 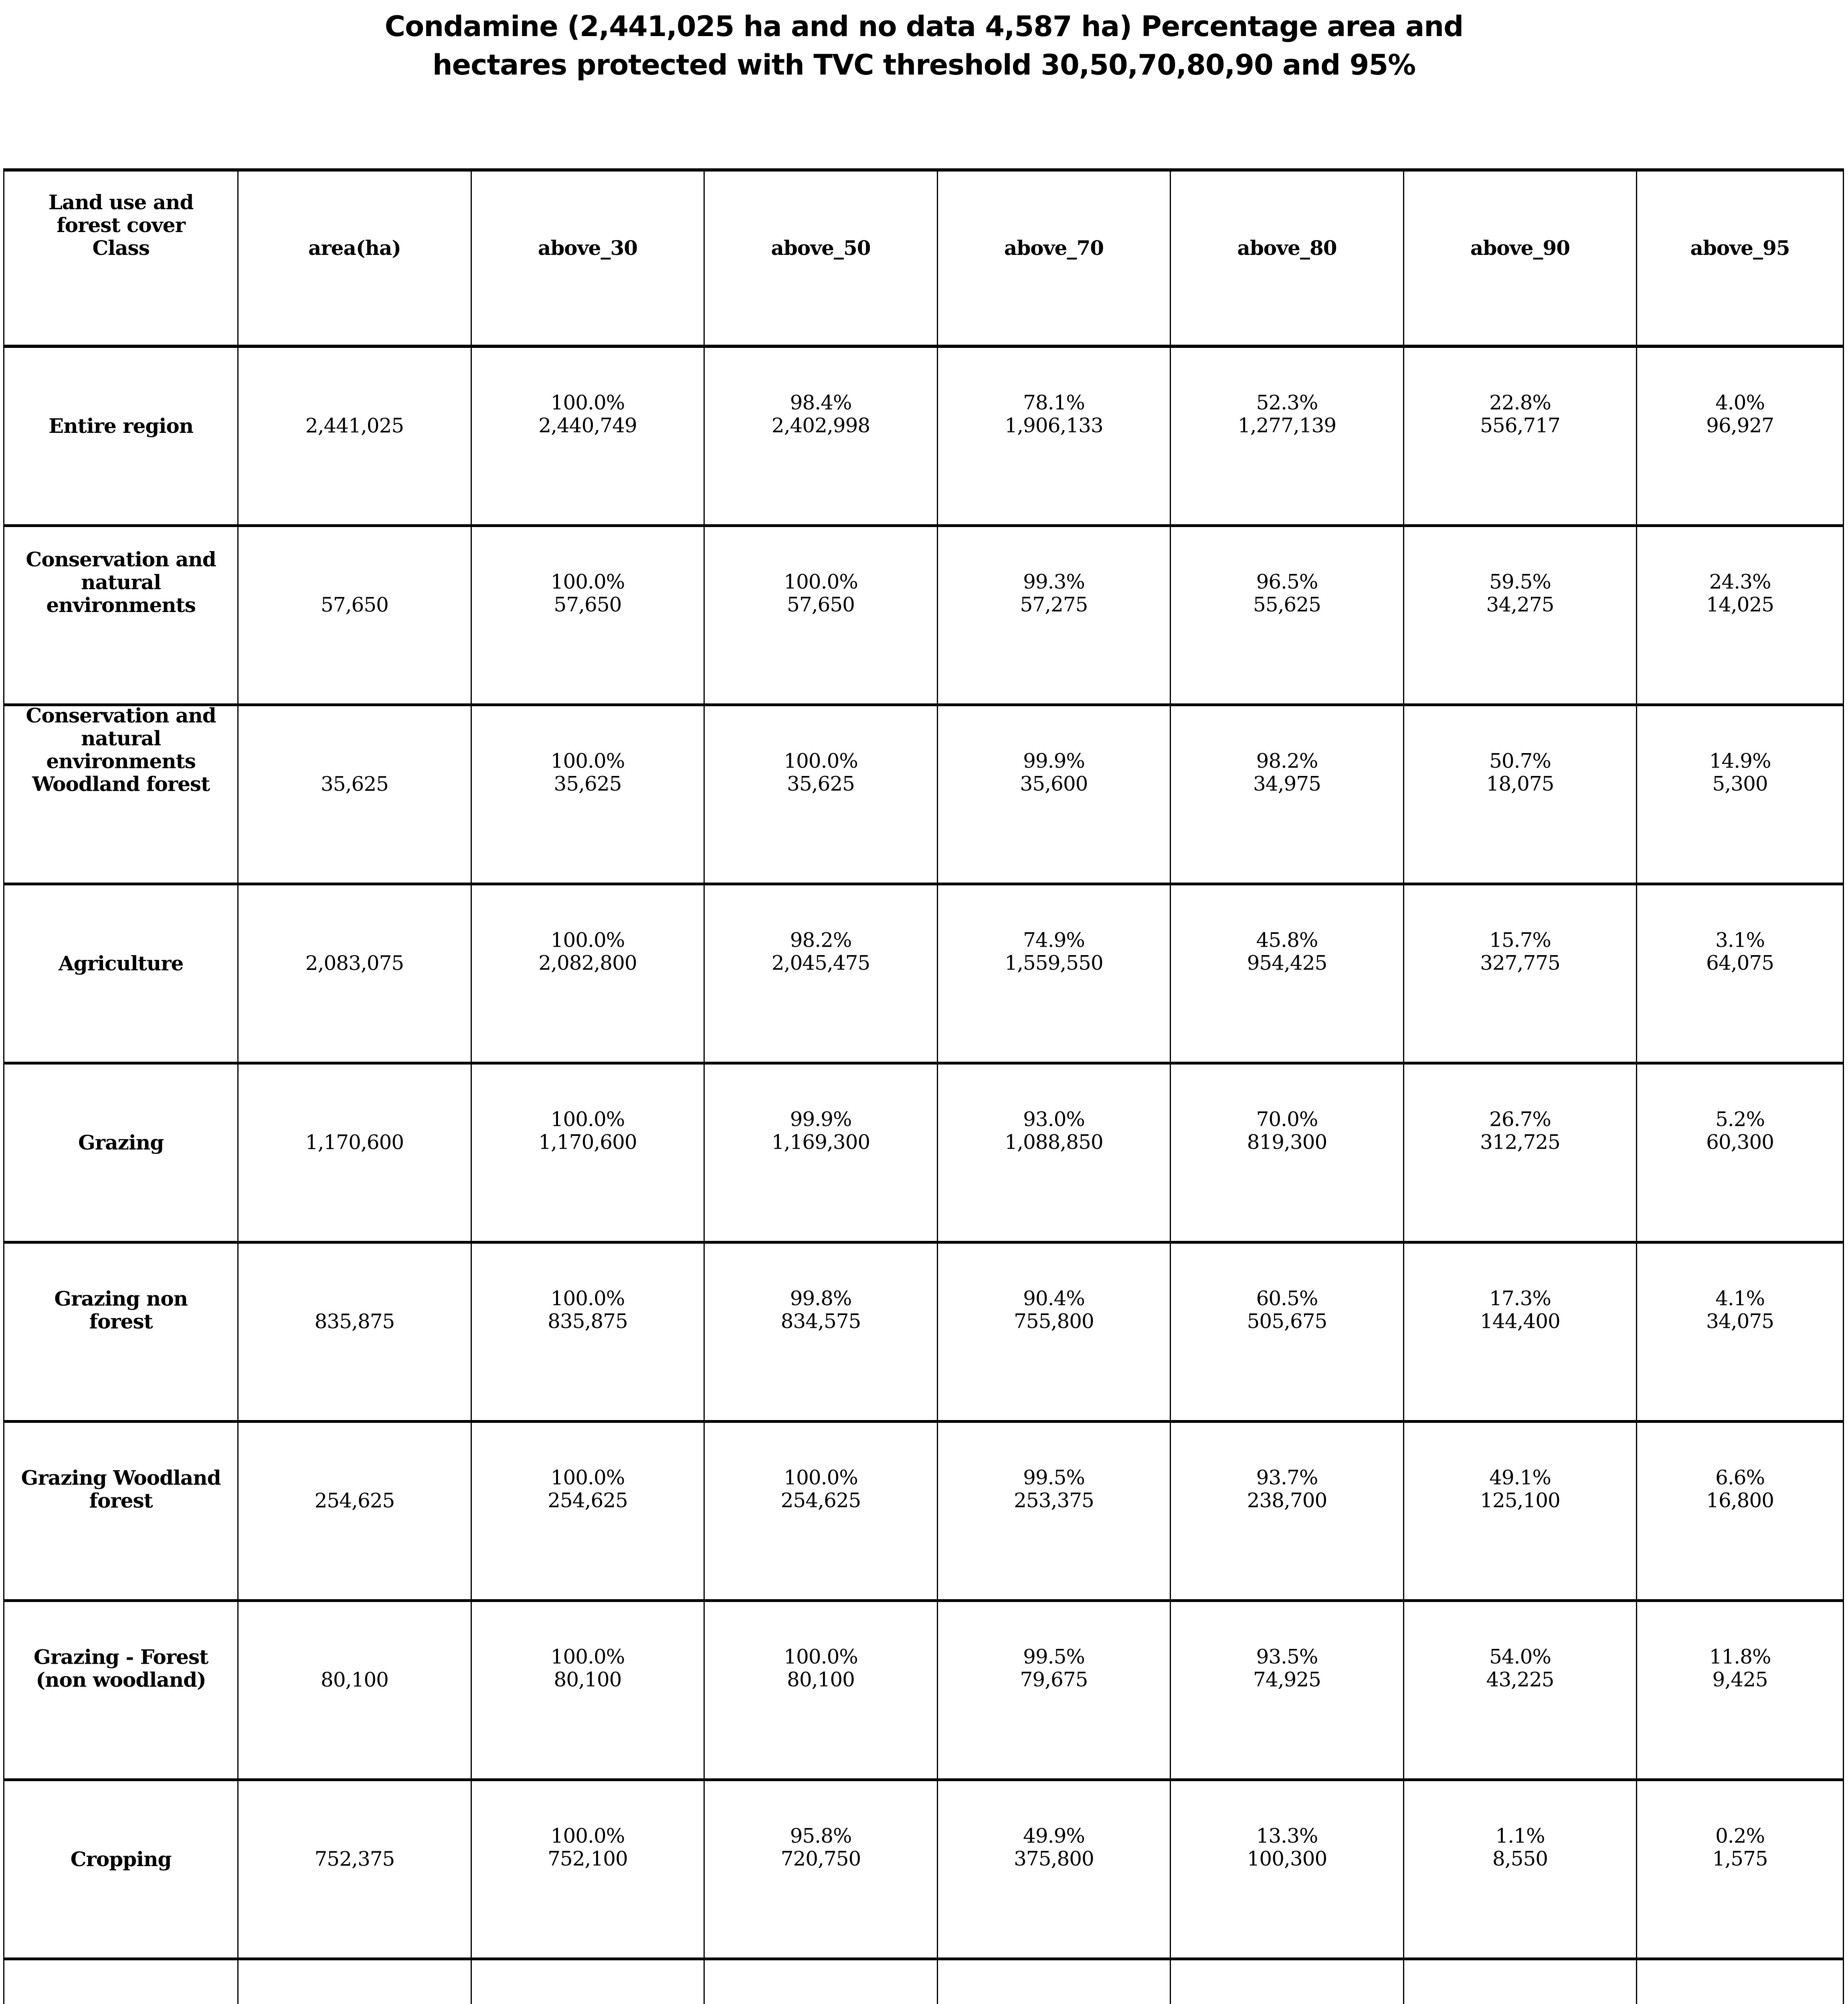 What do you see at coordinates (588, 1859) in the screenshot?
I see `hectares-value: 752,100` at bounding box center [588, 1859].